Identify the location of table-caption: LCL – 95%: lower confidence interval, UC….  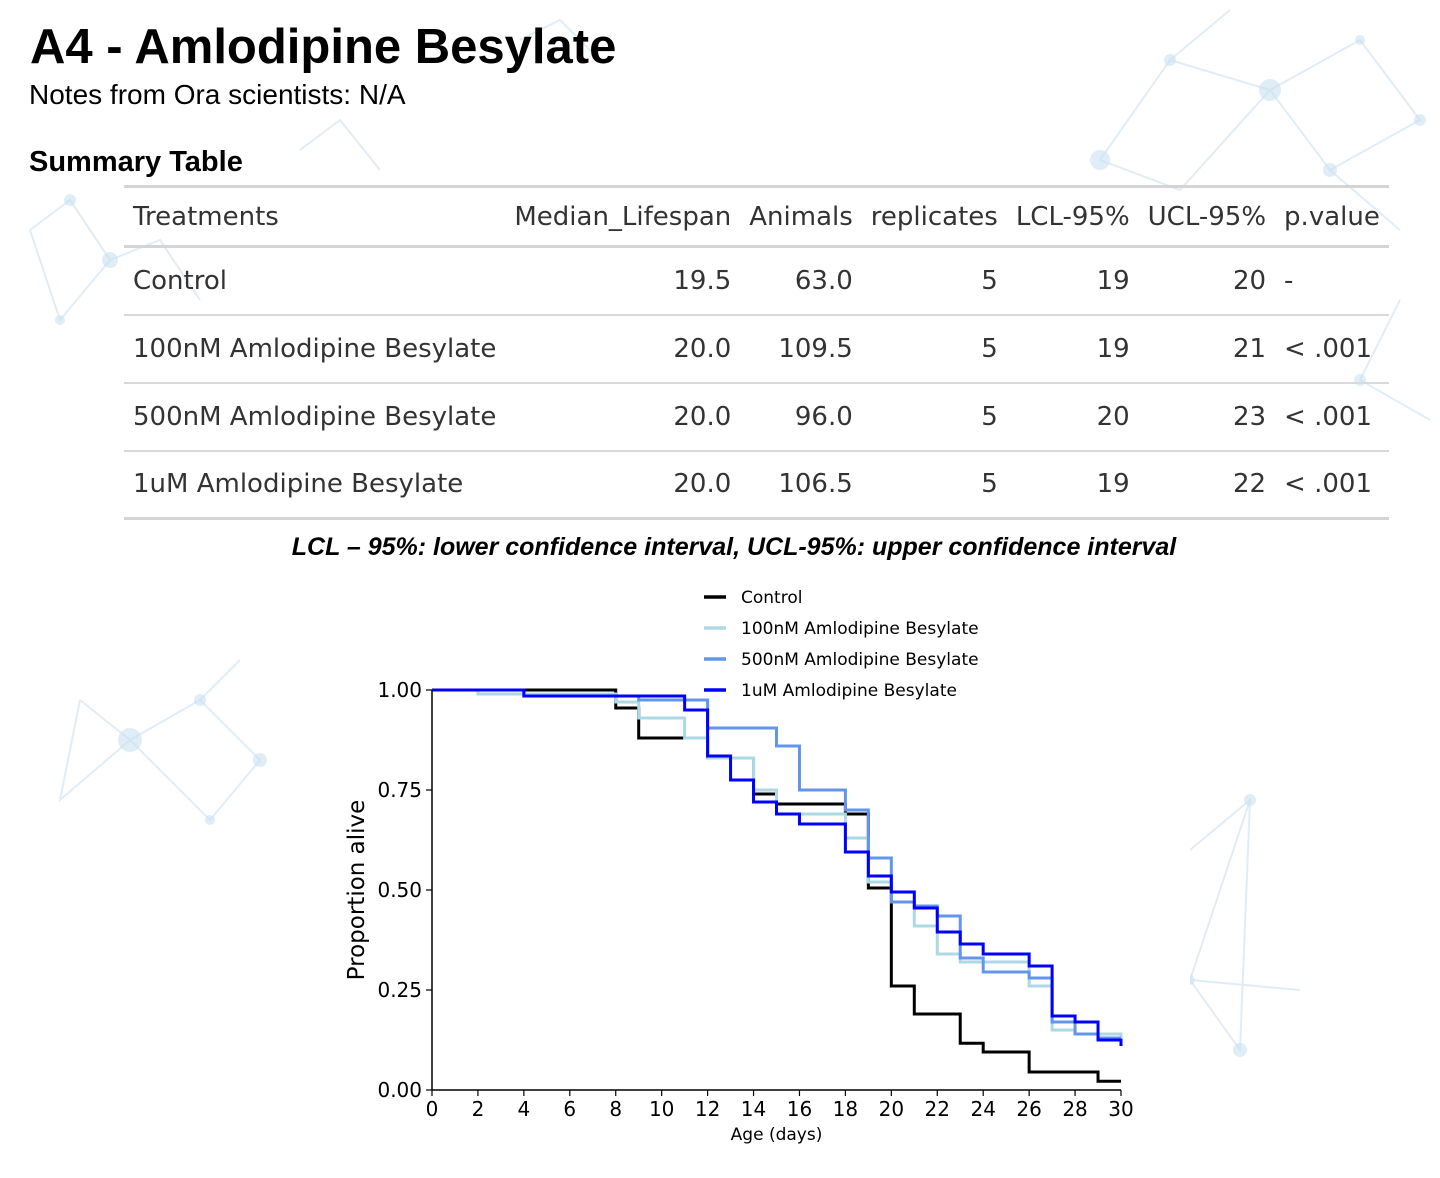
(734, 547).